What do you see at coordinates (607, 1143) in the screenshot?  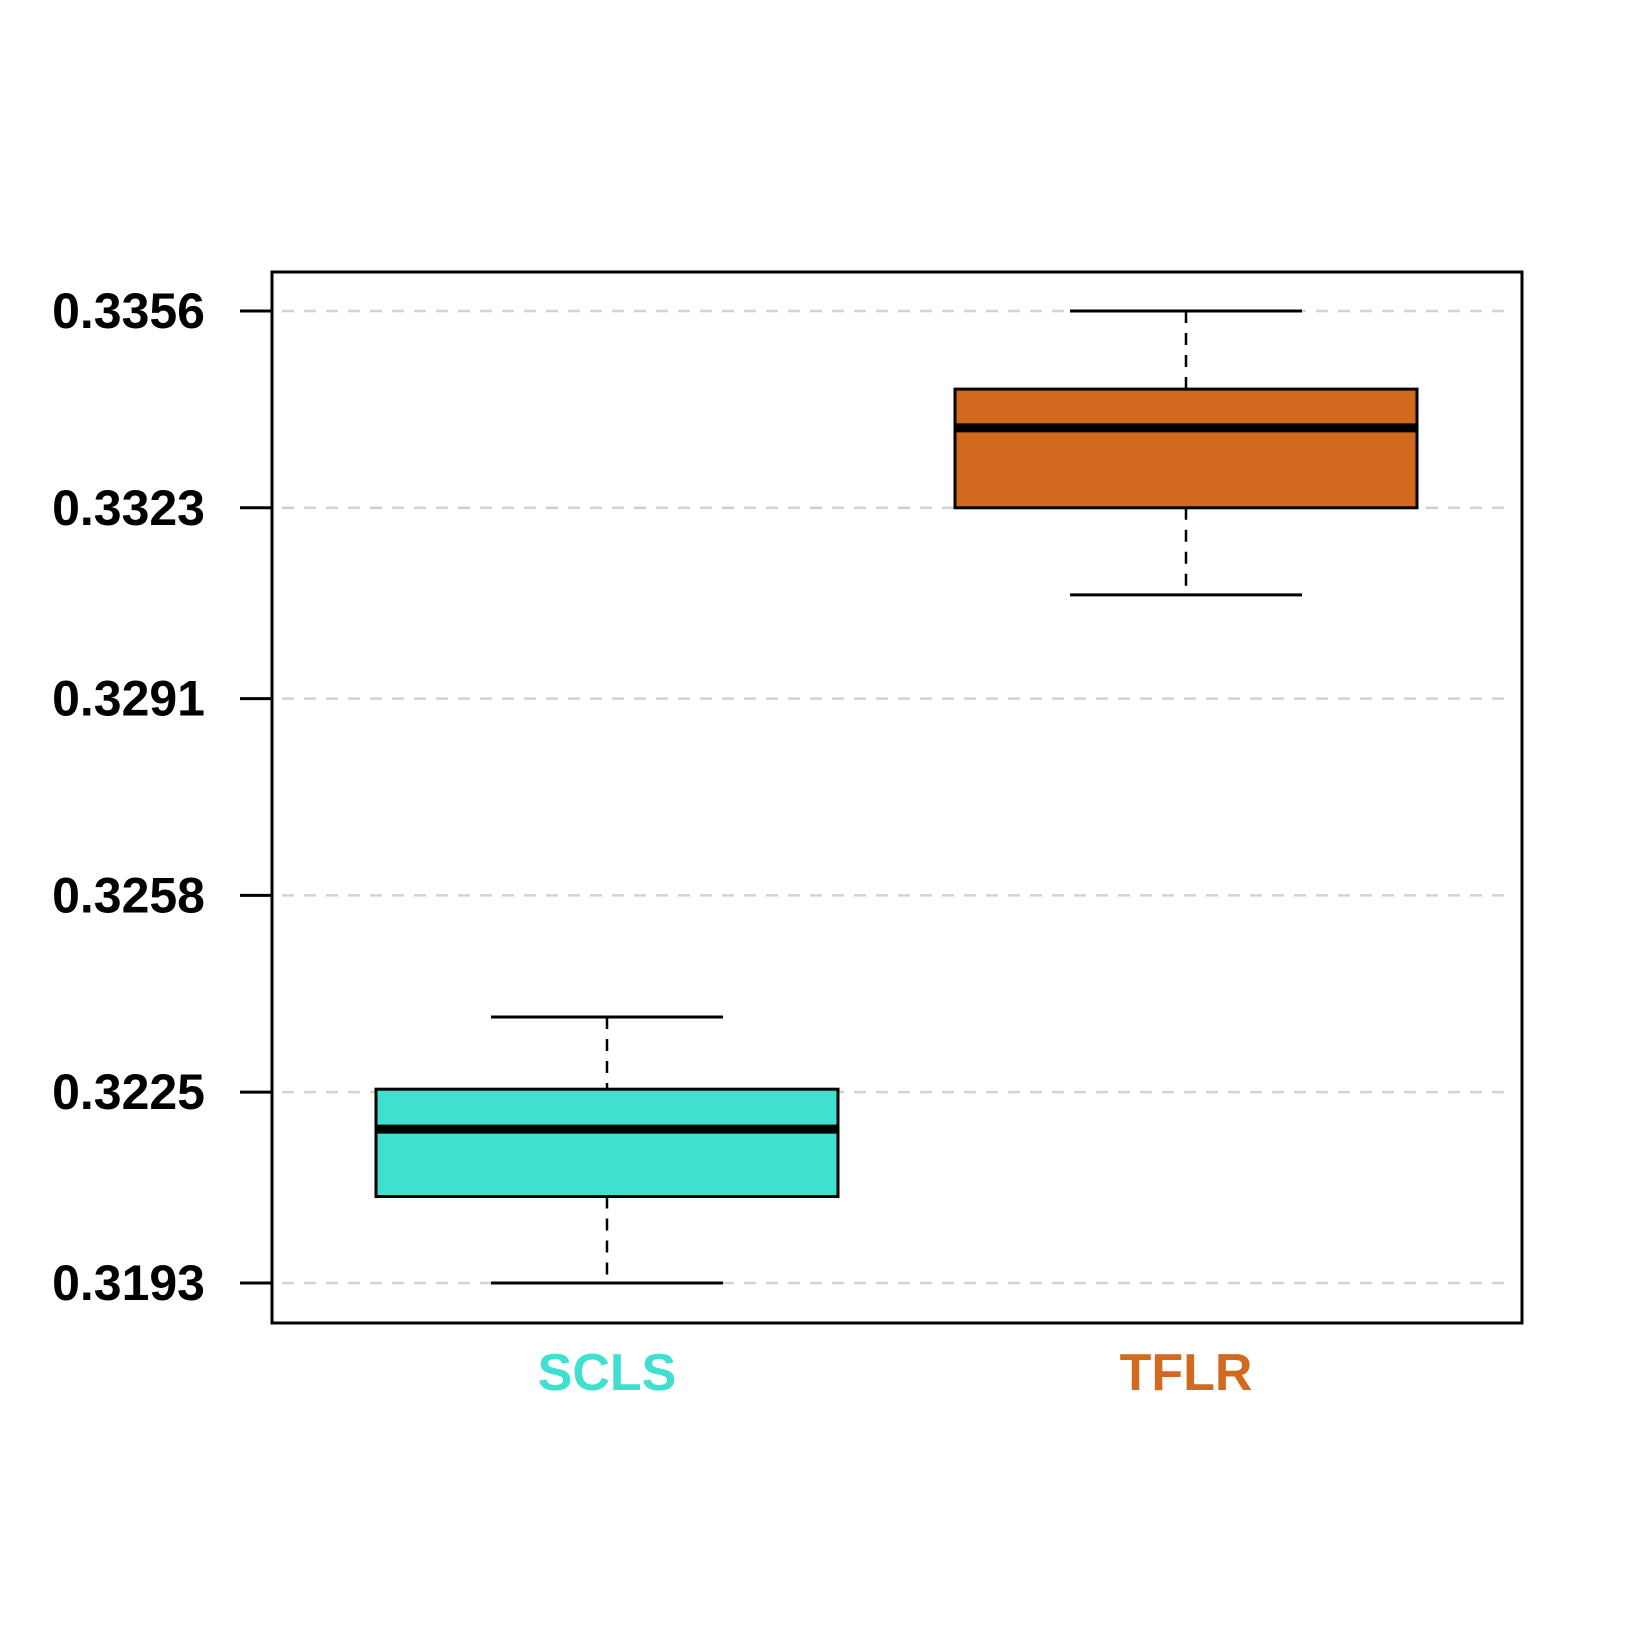 I see `iqr-box-scls` at bounding box center [607, 1143].